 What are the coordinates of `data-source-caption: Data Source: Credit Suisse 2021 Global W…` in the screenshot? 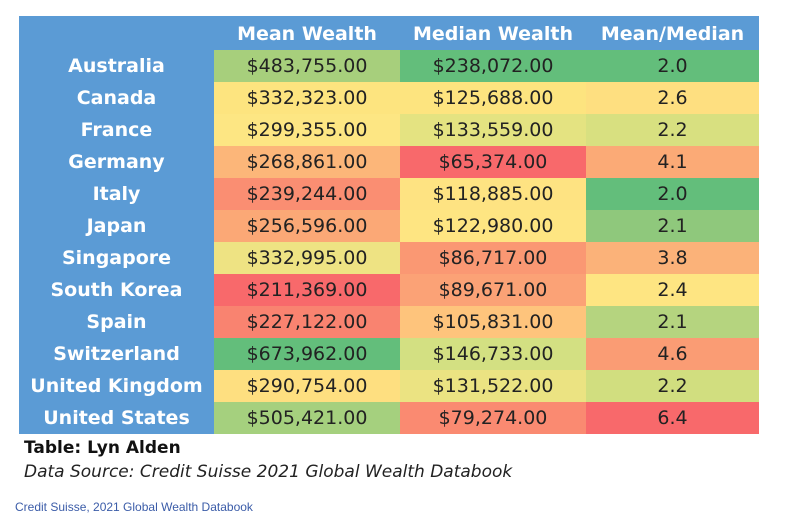 It's located at (268, 472).